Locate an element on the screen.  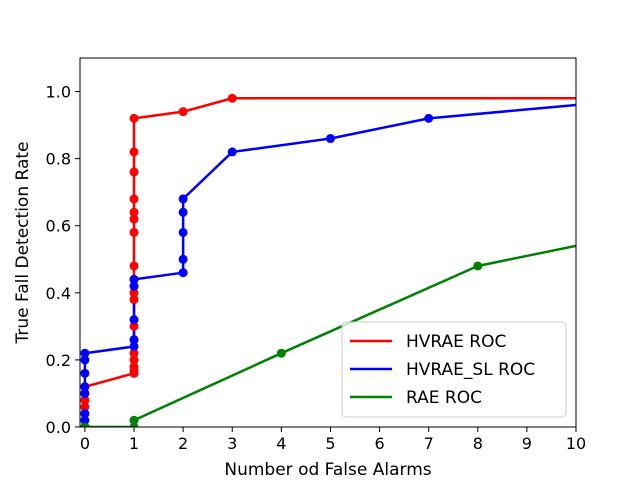
y-axis-label: True Fall Detection Rate is located at coordinates (23, 243).